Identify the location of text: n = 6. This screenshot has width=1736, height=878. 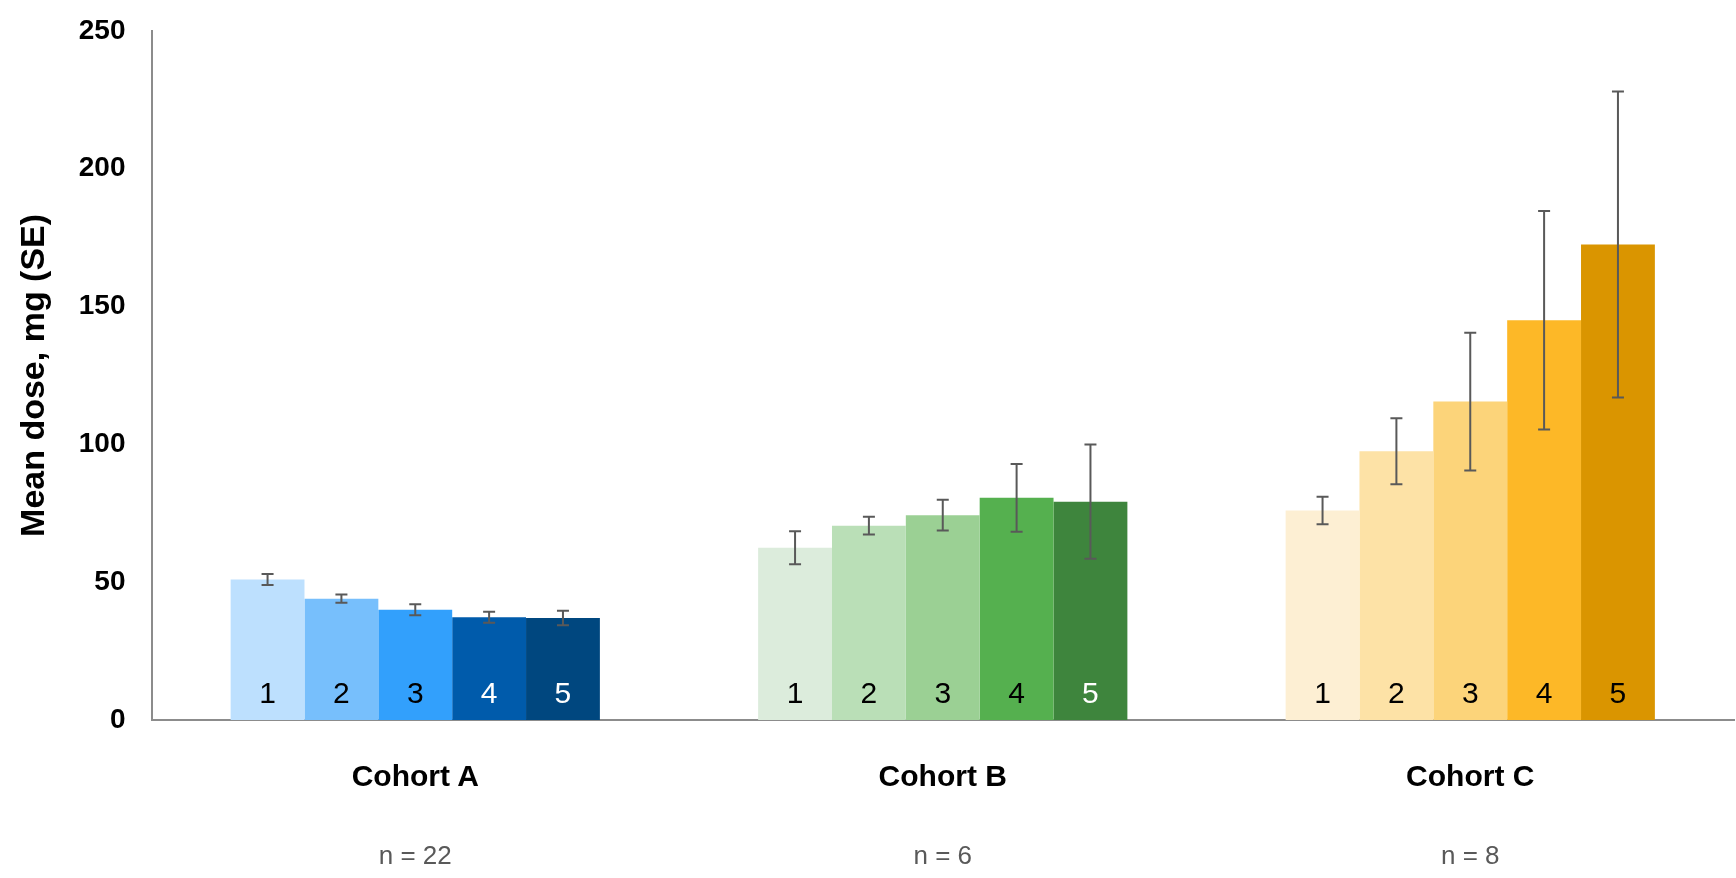
(943, 855).